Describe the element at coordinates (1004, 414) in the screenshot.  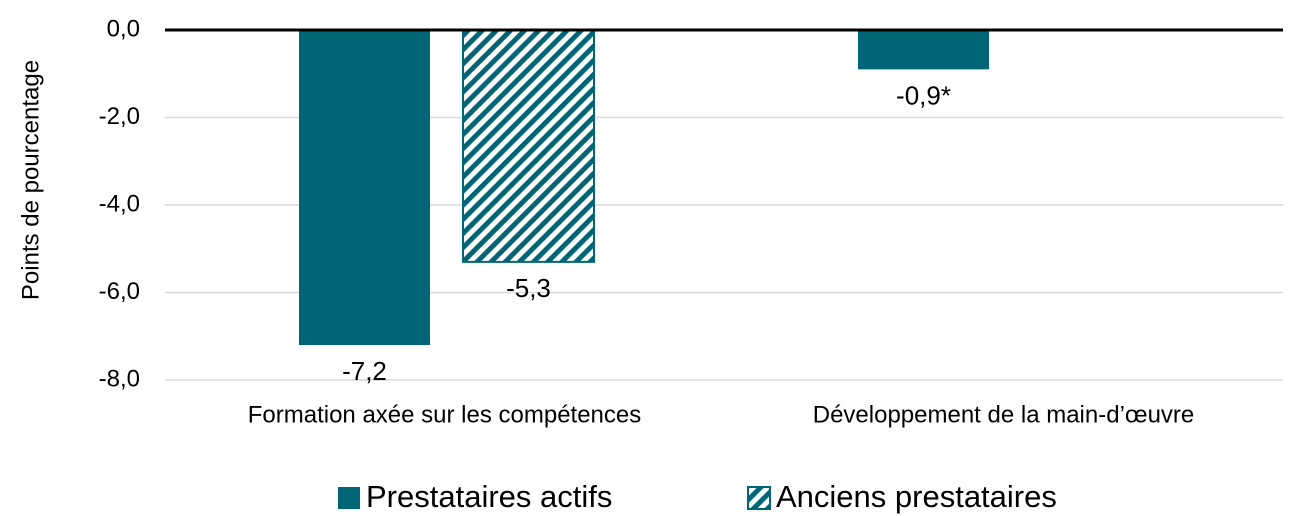
I see `x-tick-label: Développement de la main-d’œuvre` at that location.